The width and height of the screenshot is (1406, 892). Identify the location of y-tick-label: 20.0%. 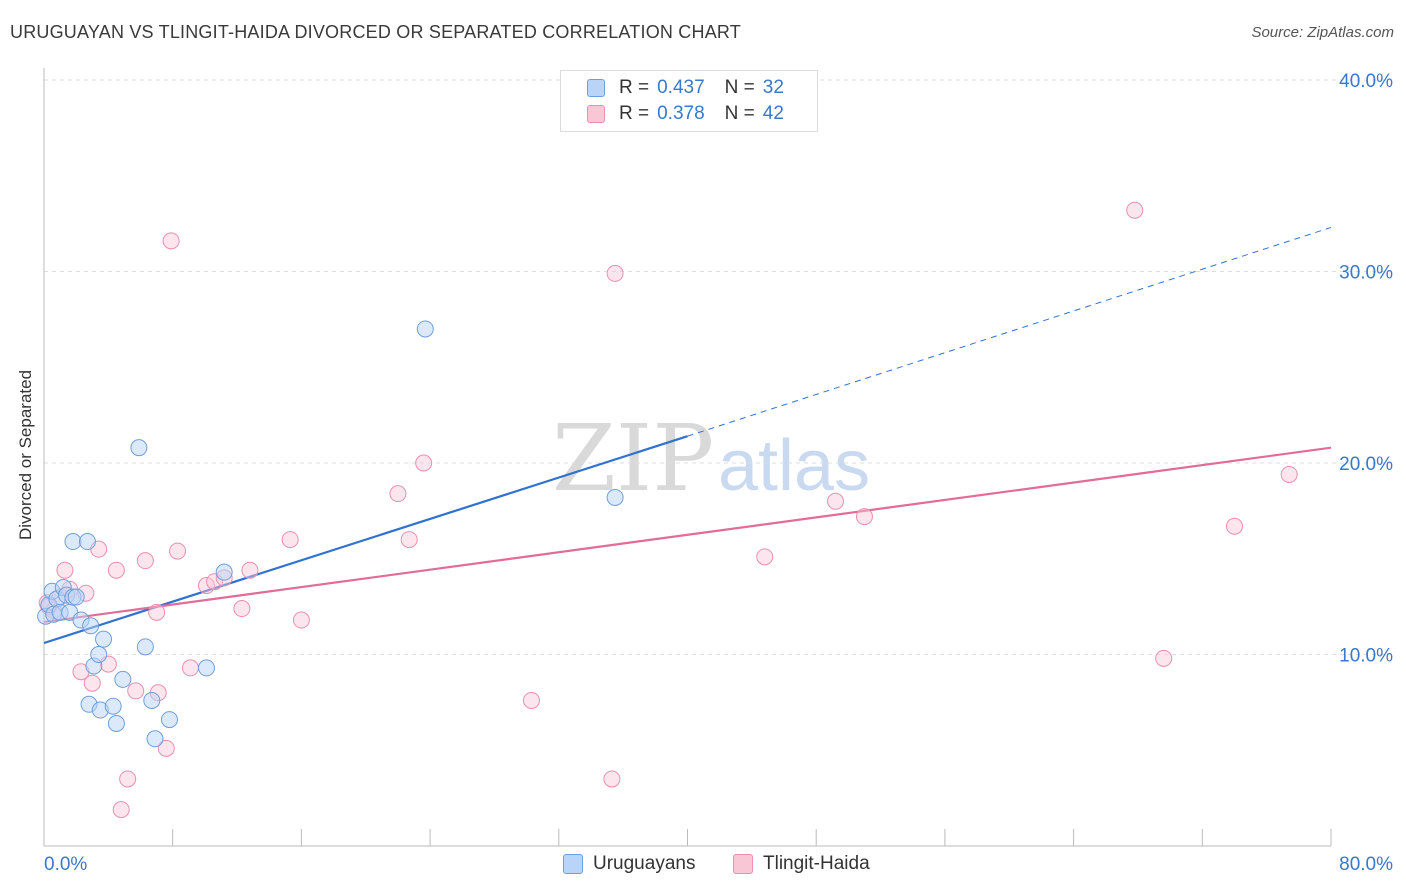
(1366, 464).